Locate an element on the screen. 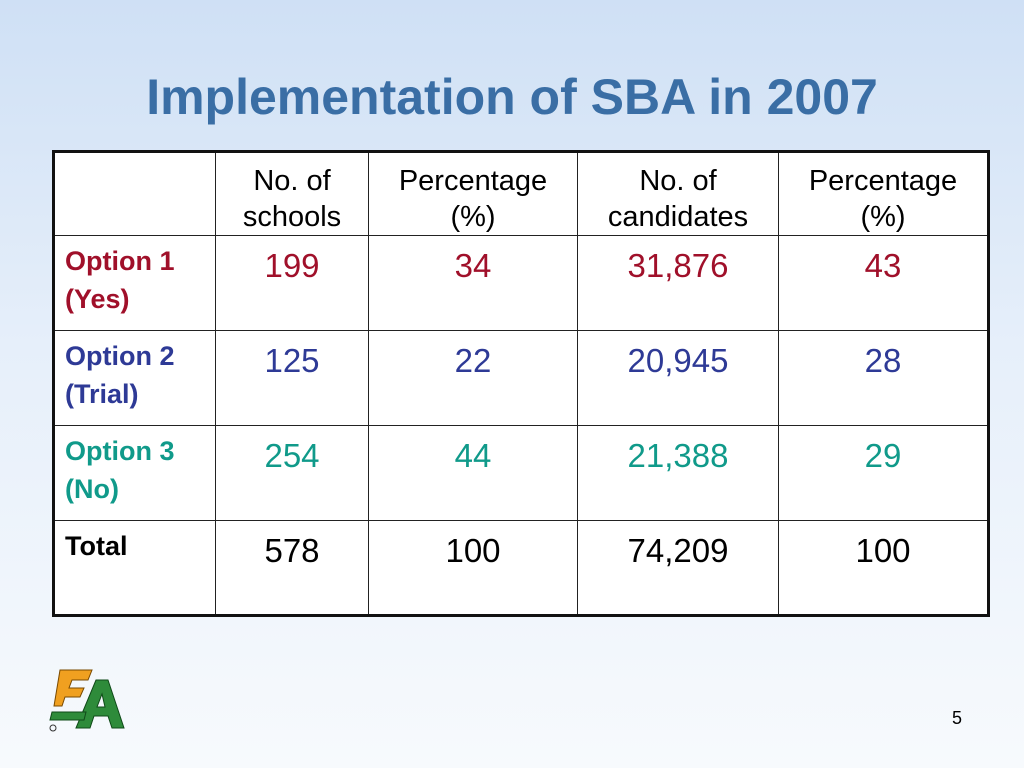  header-no-of-schools: No. of schools is located at coordinates (292, 193).